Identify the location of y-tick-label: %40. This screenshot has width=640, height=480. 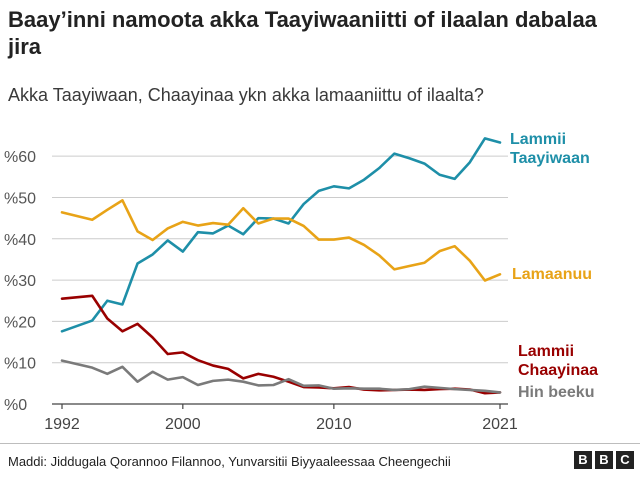
(20, 240).